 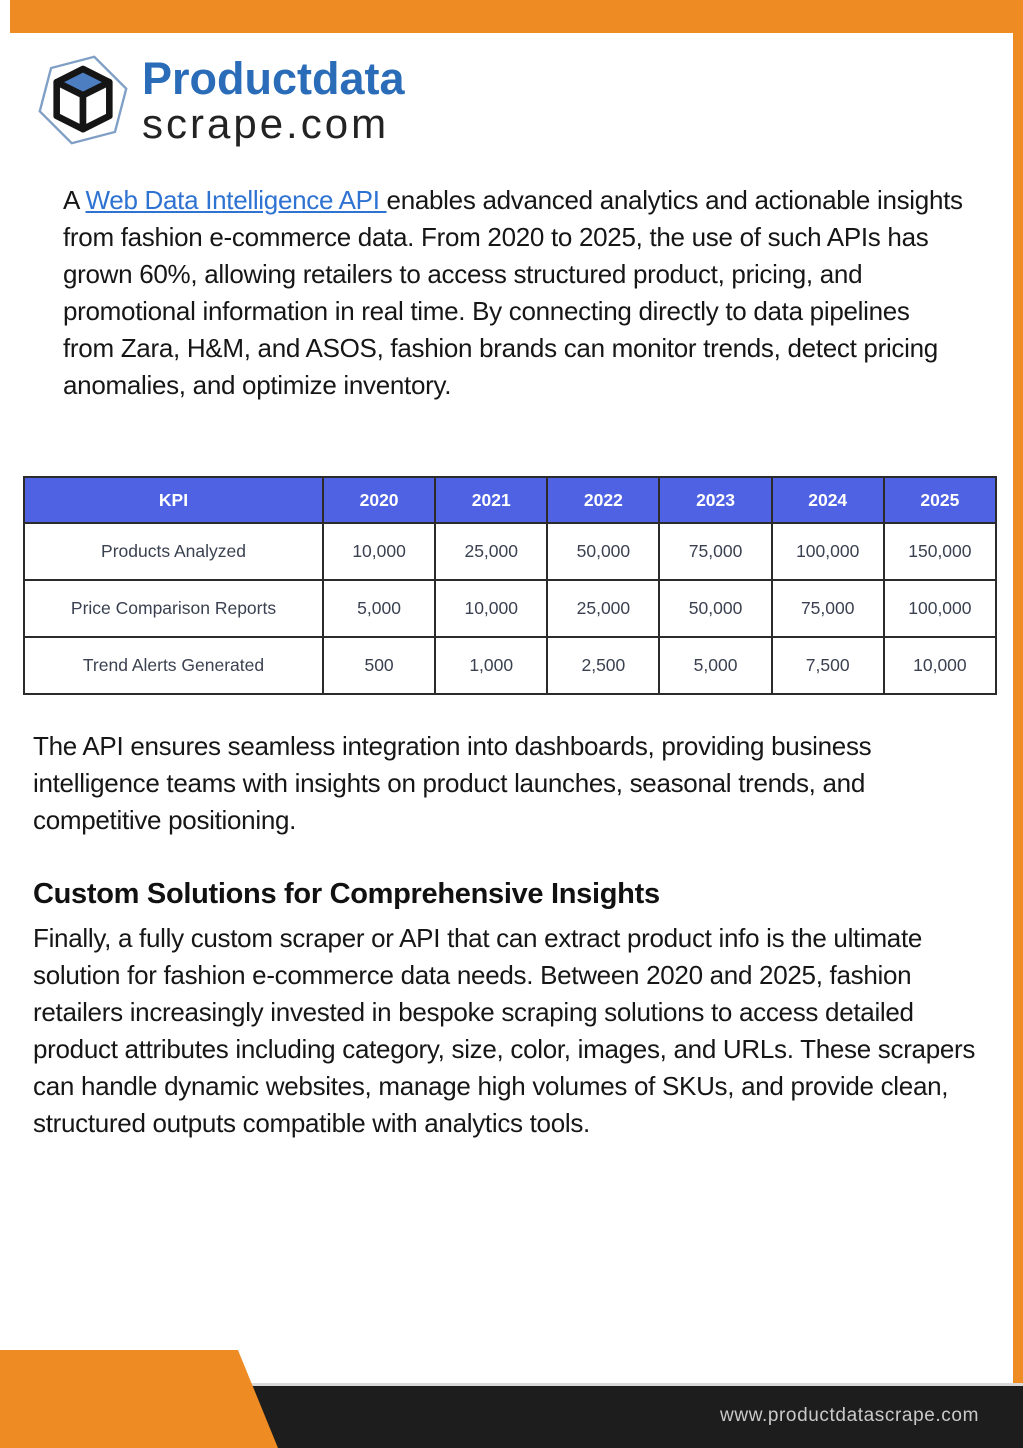 I want to click on table-cell: 150,000, so click(x=940, y=551).